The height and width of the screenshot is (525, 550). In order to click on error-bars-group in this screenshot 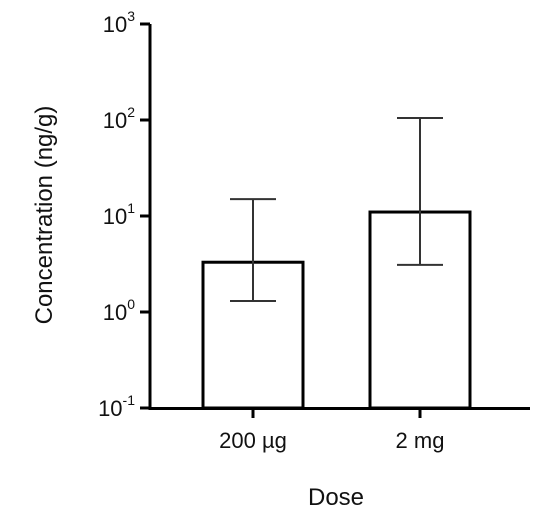, I will do `click(336, 209)`.